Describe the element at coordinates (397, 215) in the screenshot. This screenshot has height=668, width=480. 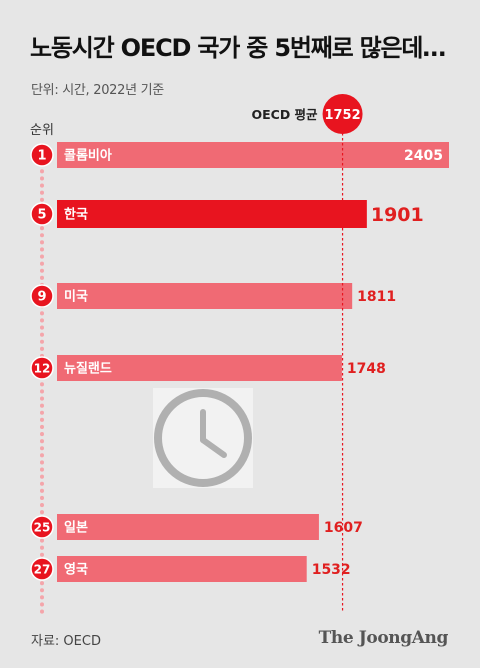
I see `value-label: 1901` at that location.